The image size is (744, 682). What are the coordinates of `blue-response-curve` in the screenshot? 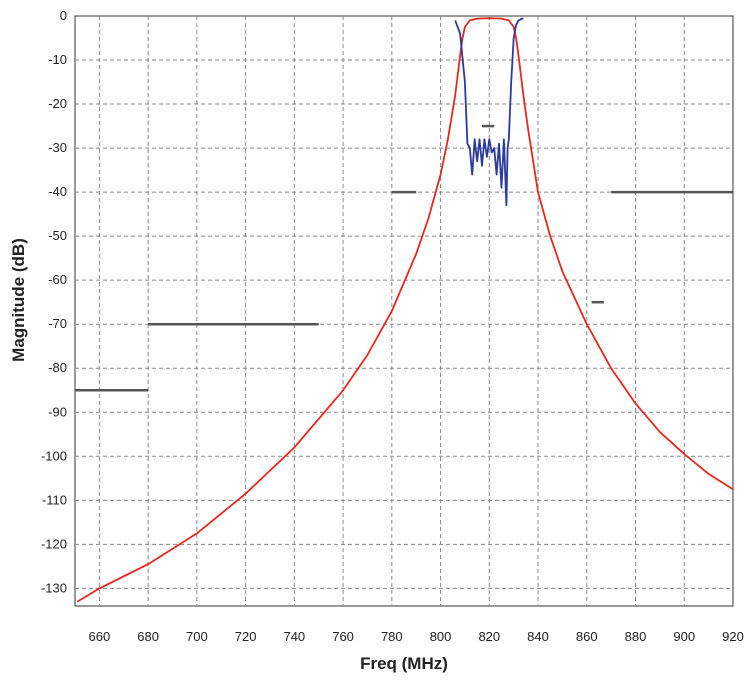 It's located at (489, 112).